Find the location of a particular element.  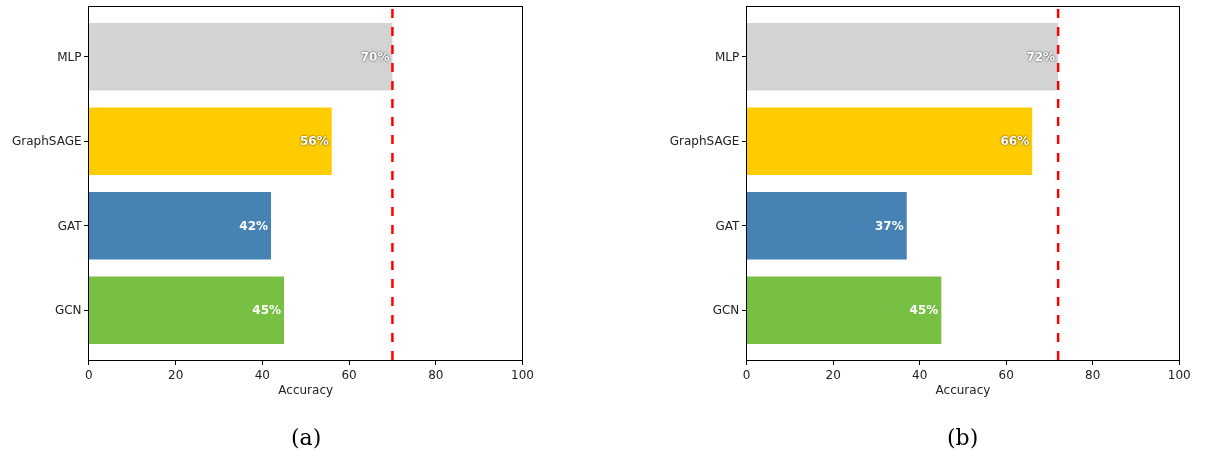

data-label: 37% is located at coordinates (889, 225).